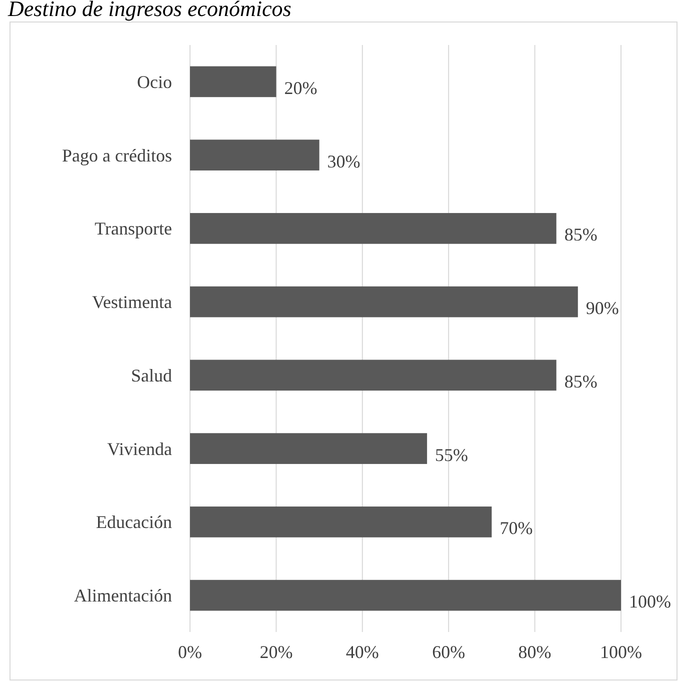  I want to click on data-label: 70%, so click(516, 528).